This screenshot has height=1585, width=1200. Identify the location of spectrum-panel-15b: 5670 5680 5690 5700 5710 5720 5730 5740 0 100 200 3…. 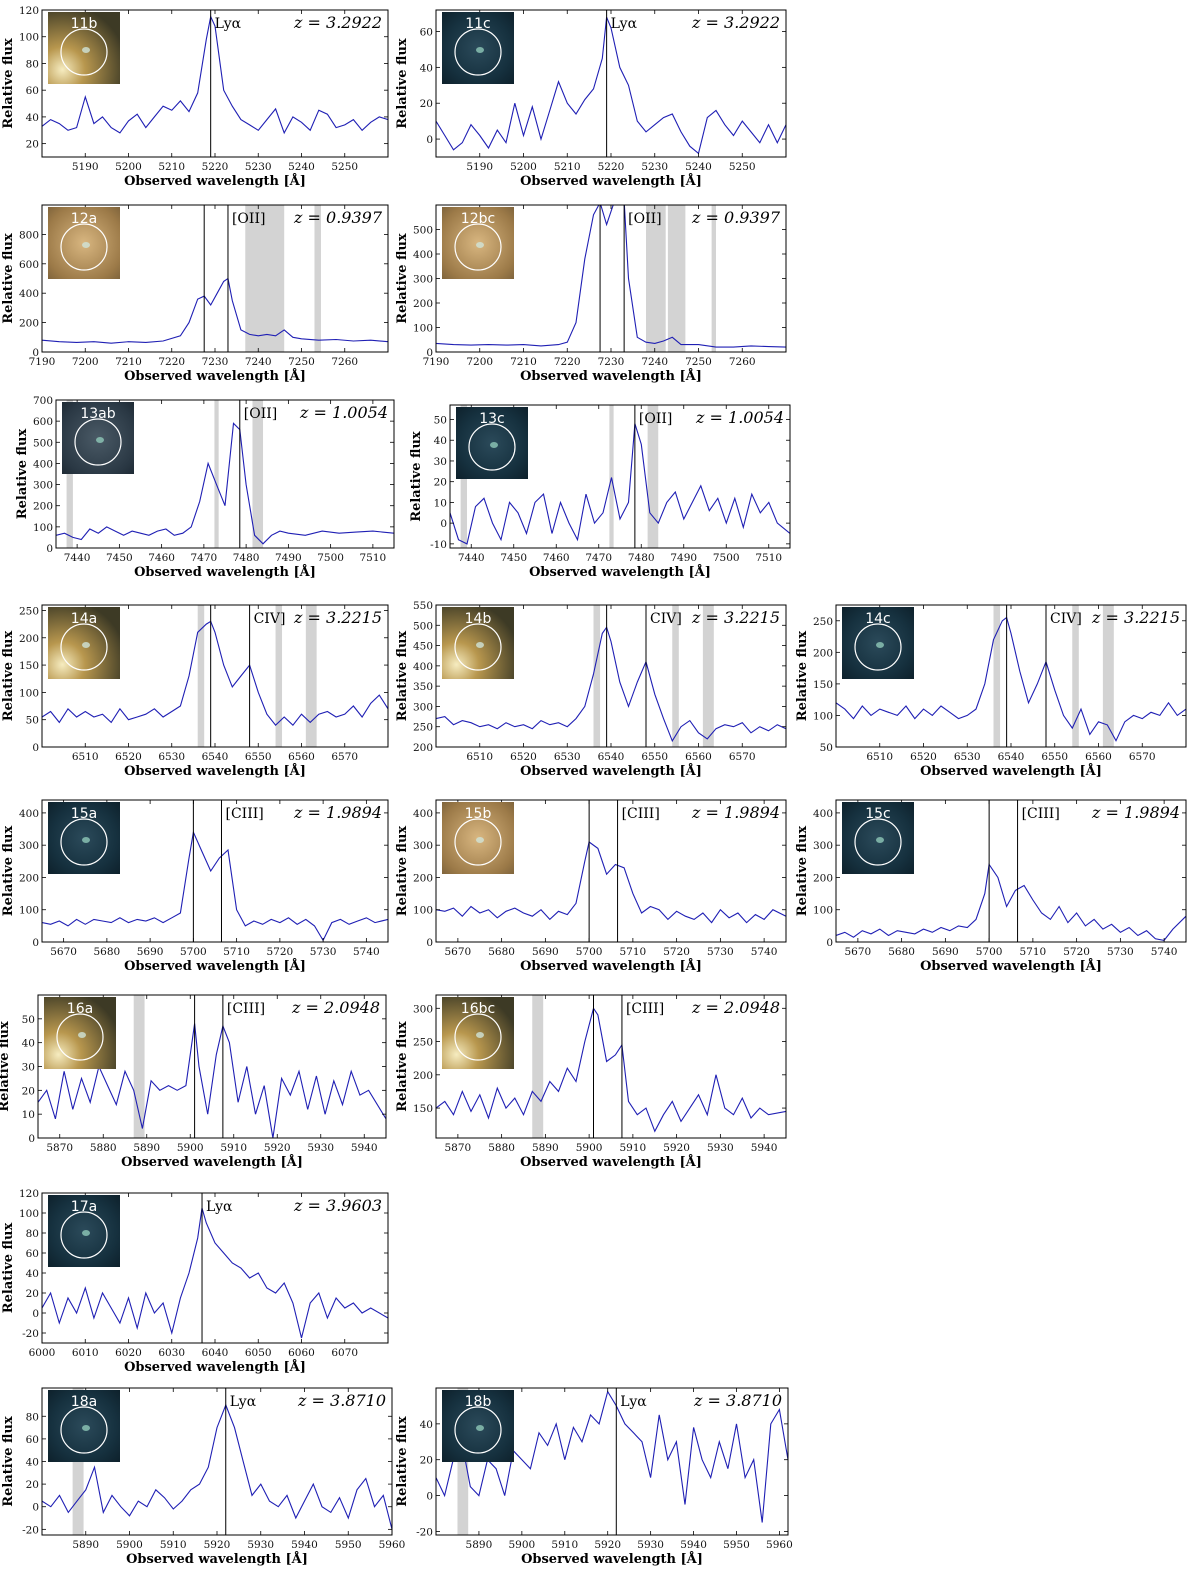
(591, 886).